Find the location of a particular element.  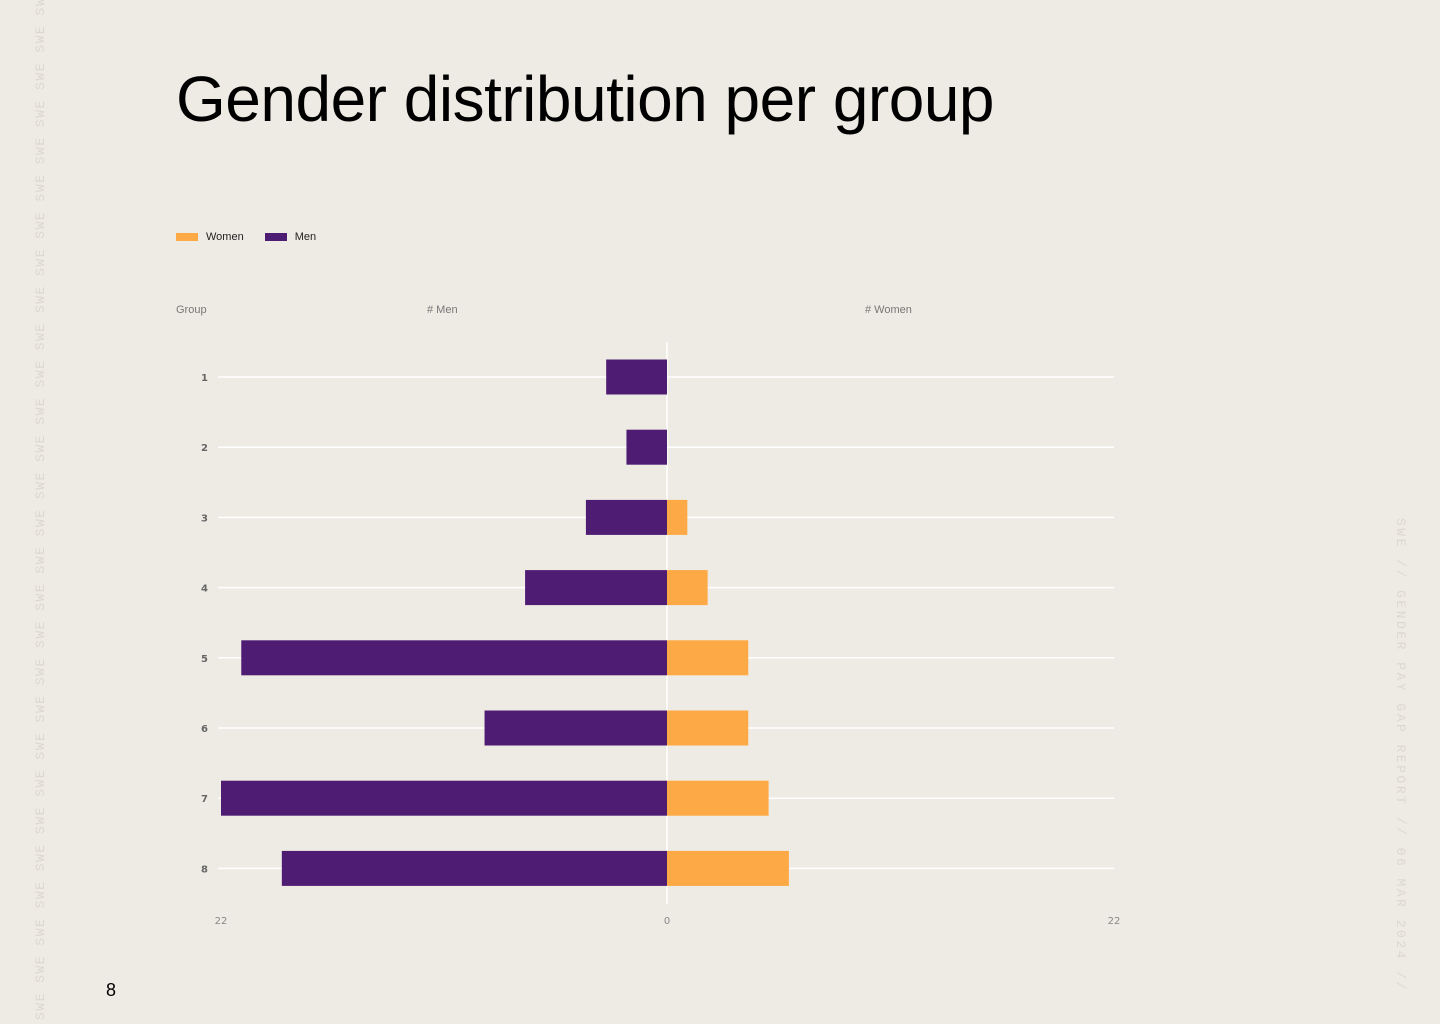

legend-item-women: Women is located at coordinates (210, 237).